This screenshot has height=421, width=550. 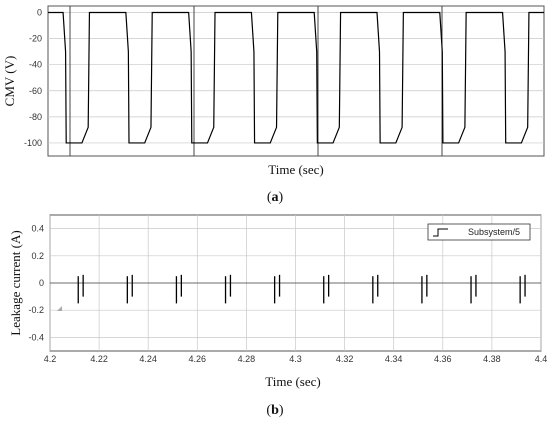 What do you see at coordinates (36, 337) in the screenshot?
I see `chart-b-y-tick-label: -0.4` at bounding box center [36, 337].